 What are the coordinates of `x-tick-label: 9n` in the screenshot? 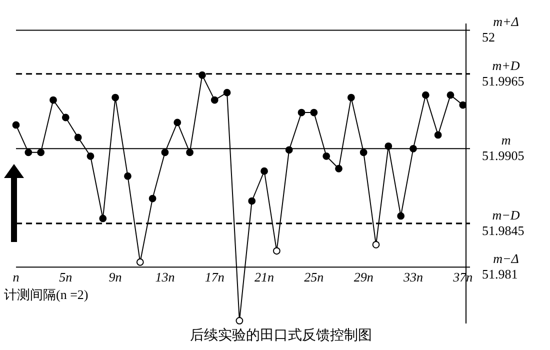 It's located at (115, 276).